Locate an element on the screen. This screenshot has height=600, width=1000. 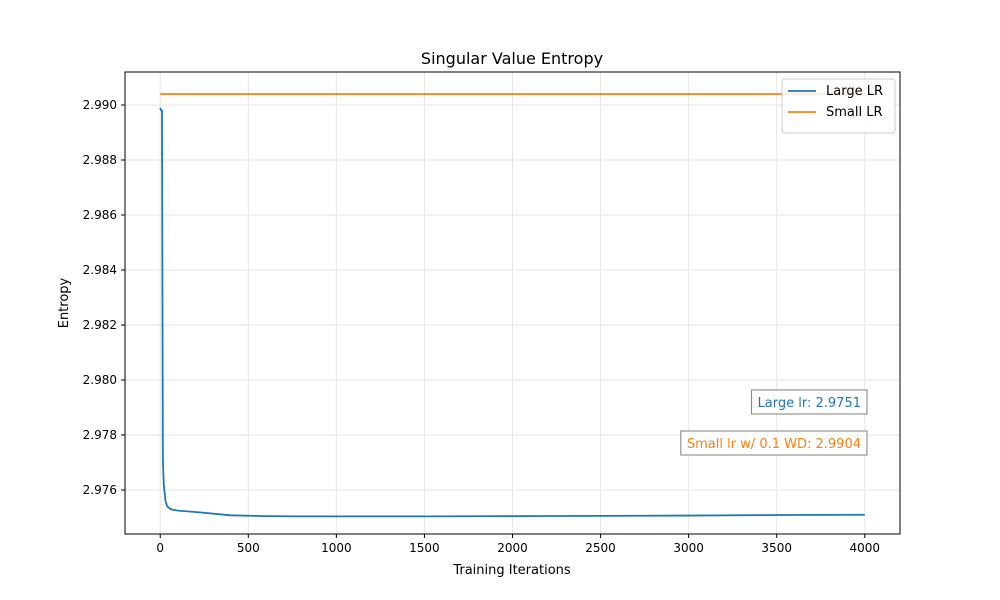
x-axis-ticks: 0 500 1000 1500 2000 2500 3000 3500 4000 is located at coordinates (518, 544).